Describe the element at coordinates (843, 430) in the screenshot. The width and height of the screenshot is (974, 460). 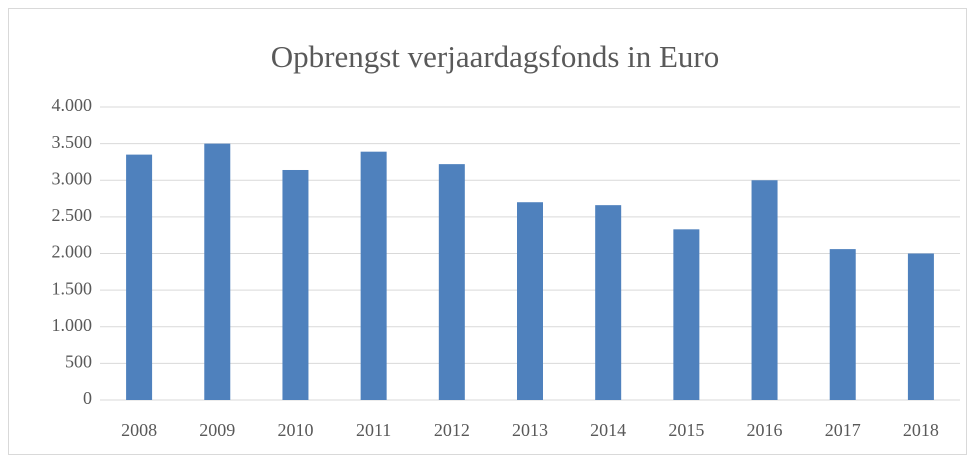
I see `x-tick-label: 2017` at that location.